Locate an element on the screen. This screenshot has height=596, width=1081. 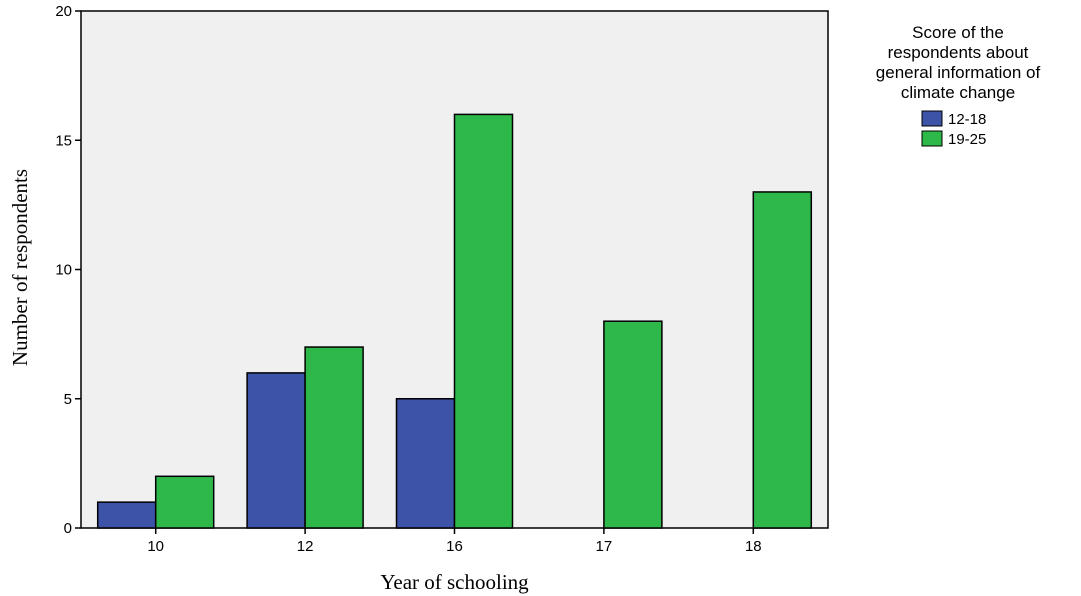
legend-title-line-3: general information of is located at coordinates (958, 72).